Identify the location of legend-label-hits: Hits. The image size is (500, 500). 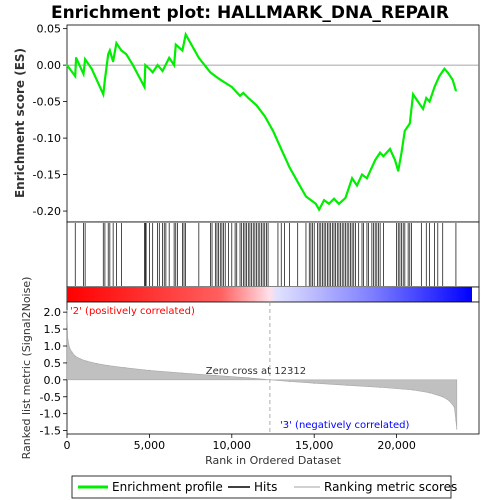
(265, 487).